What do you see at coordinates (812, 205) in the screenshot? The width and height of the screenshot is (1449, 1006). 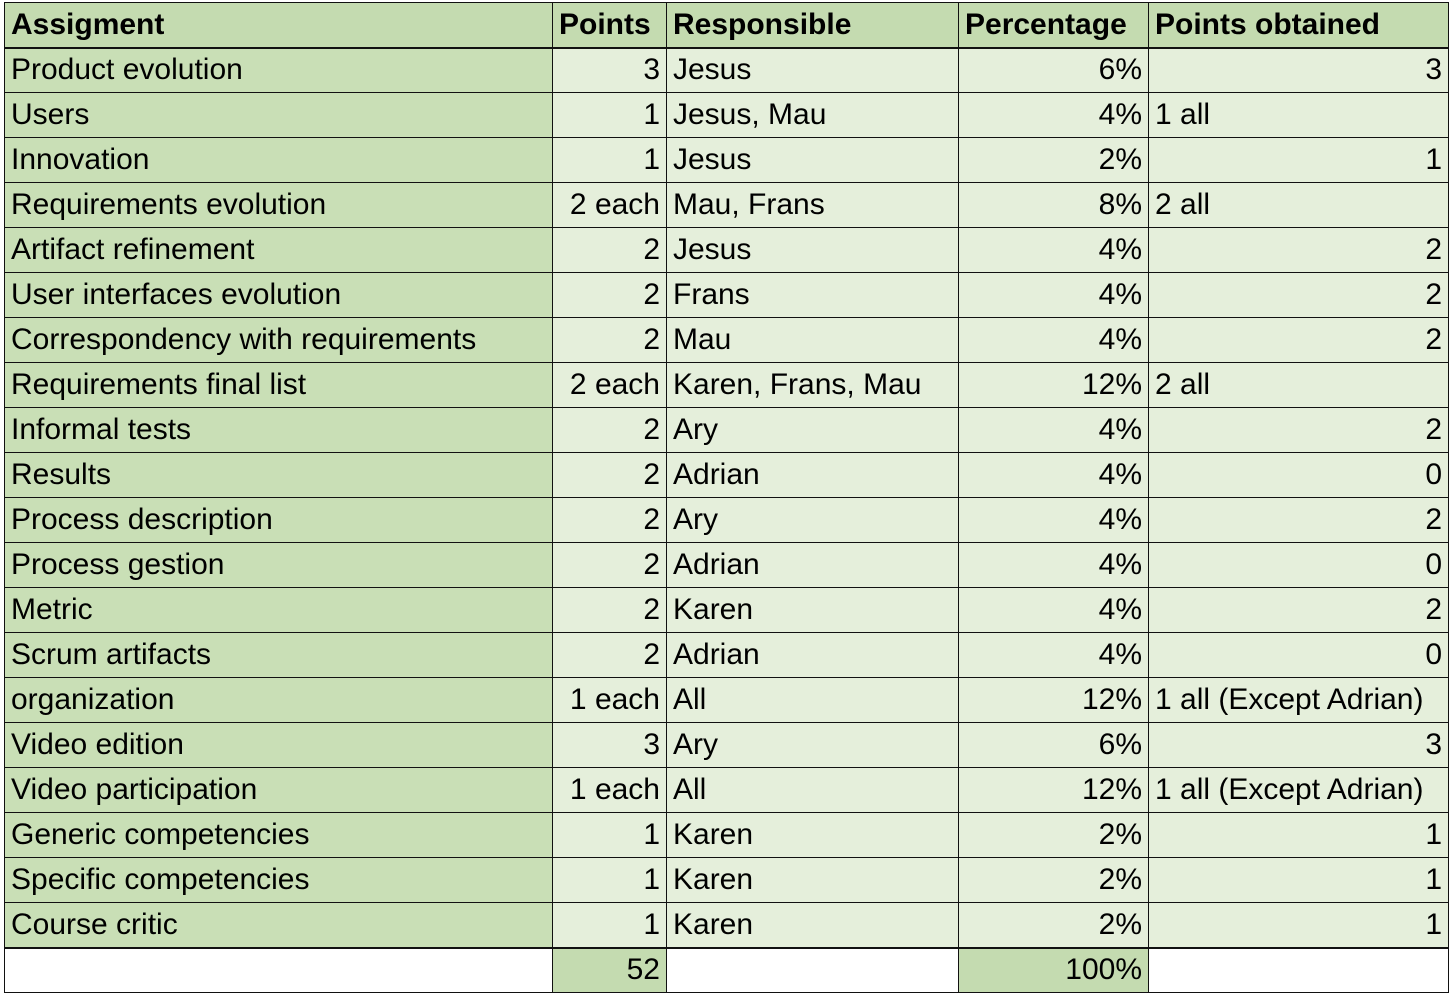 I see `responsible-cell: Mau, Frans` at bounding box center [812, 205].